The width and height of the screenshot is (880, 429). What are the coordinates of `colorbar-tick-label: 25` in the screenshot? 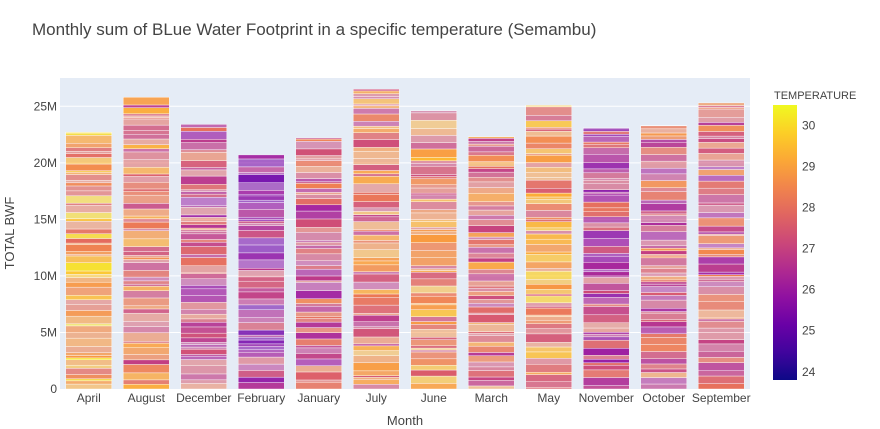 It's located at (809, 331).